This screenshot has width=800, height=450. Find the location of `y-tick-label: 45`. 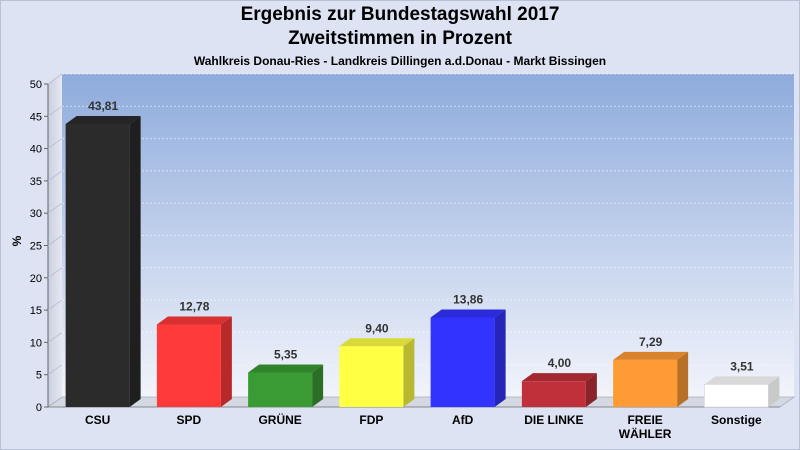

y-tick-label: 45 is located at coordinates (36, 117).